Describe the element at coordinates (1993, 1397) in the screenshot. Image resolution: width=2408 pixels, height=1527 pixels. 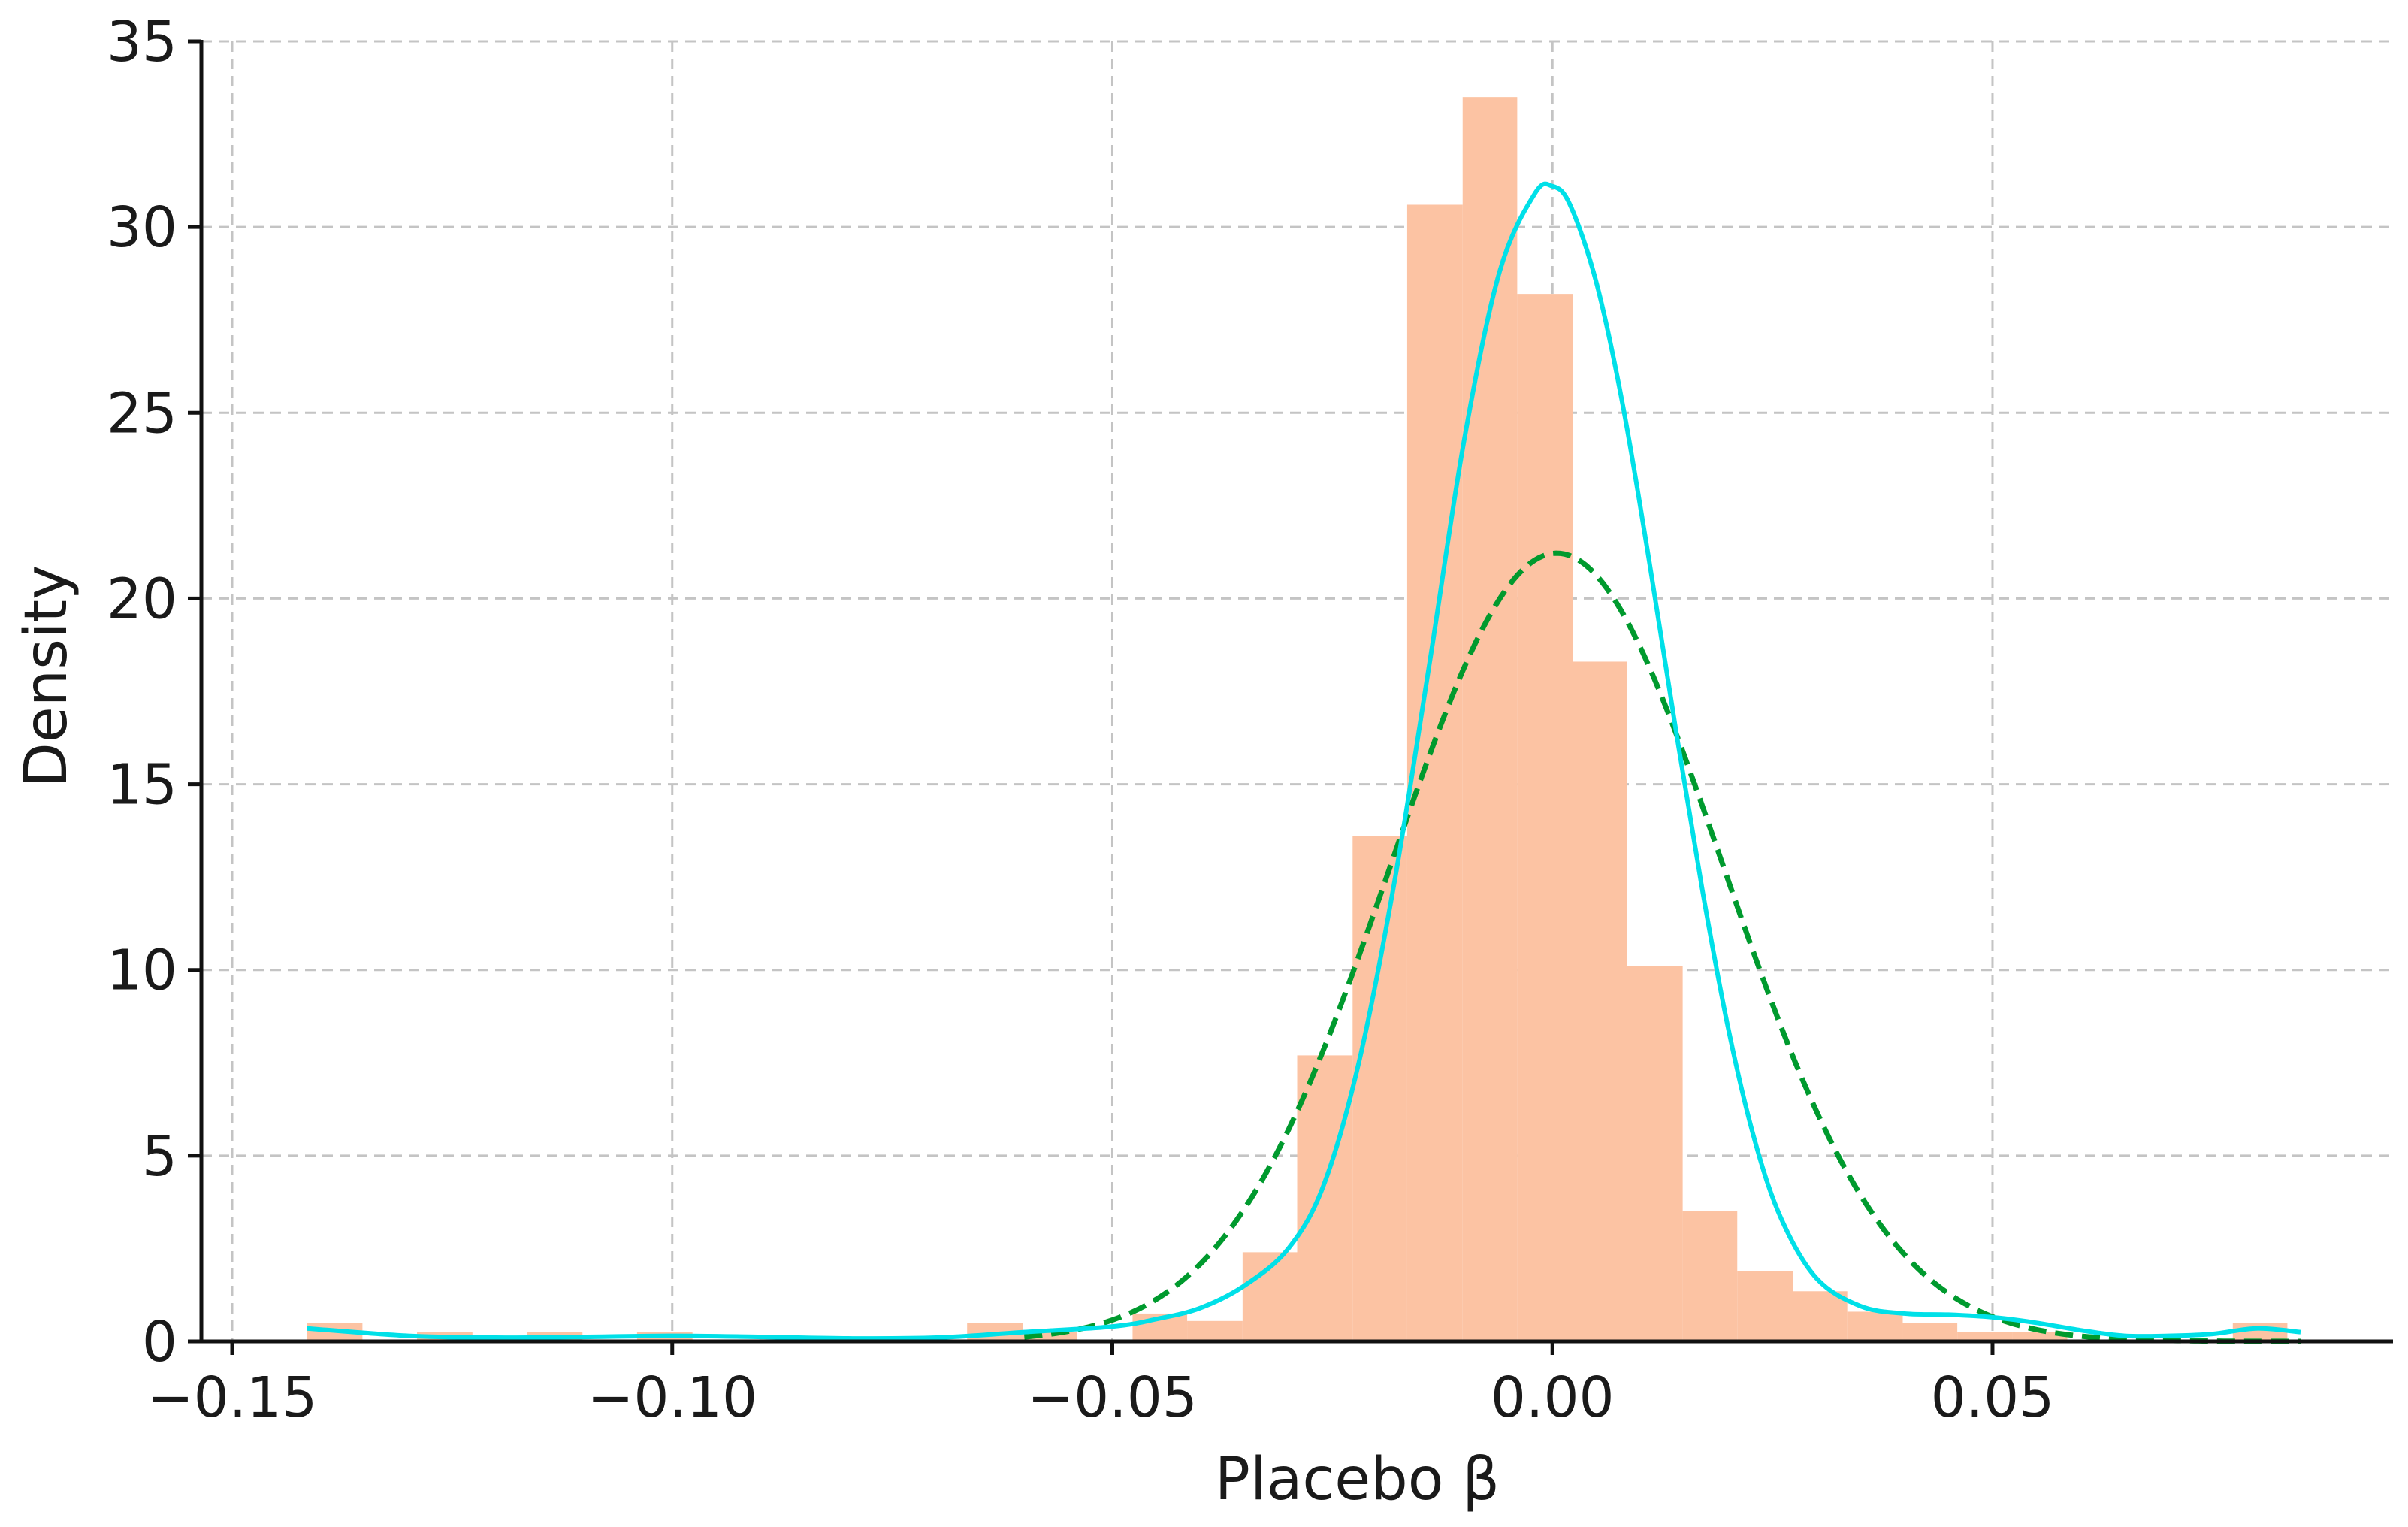
I see `x-tick-label: 0.05` at that location.